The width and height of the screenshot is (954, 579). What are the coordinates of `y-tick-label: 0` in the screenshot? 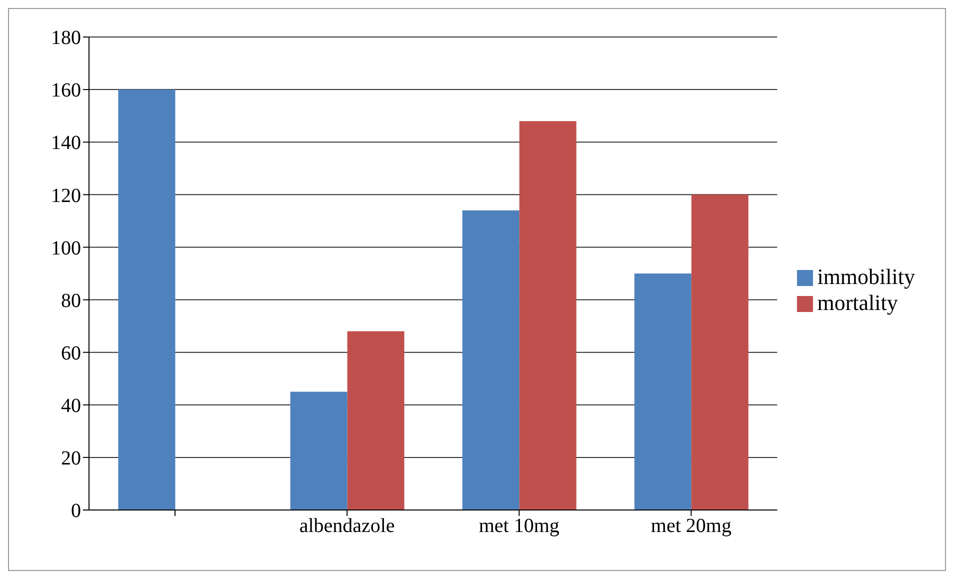 It's located at (76, 511).